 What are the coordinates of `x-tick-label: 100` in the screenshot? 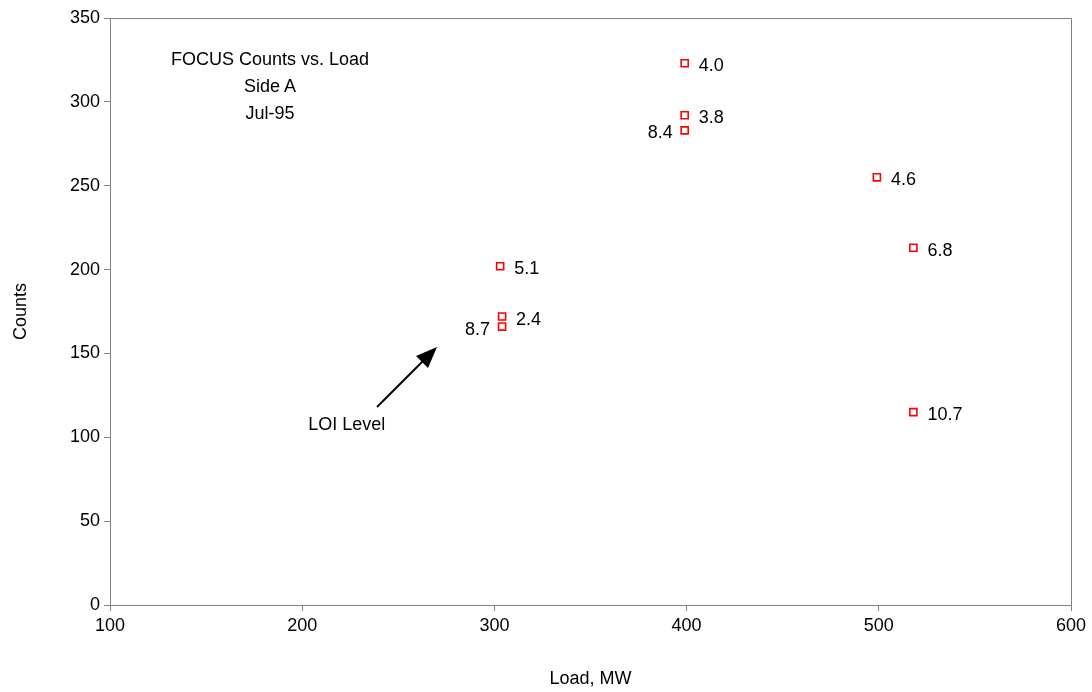 It's located at (110, 624).